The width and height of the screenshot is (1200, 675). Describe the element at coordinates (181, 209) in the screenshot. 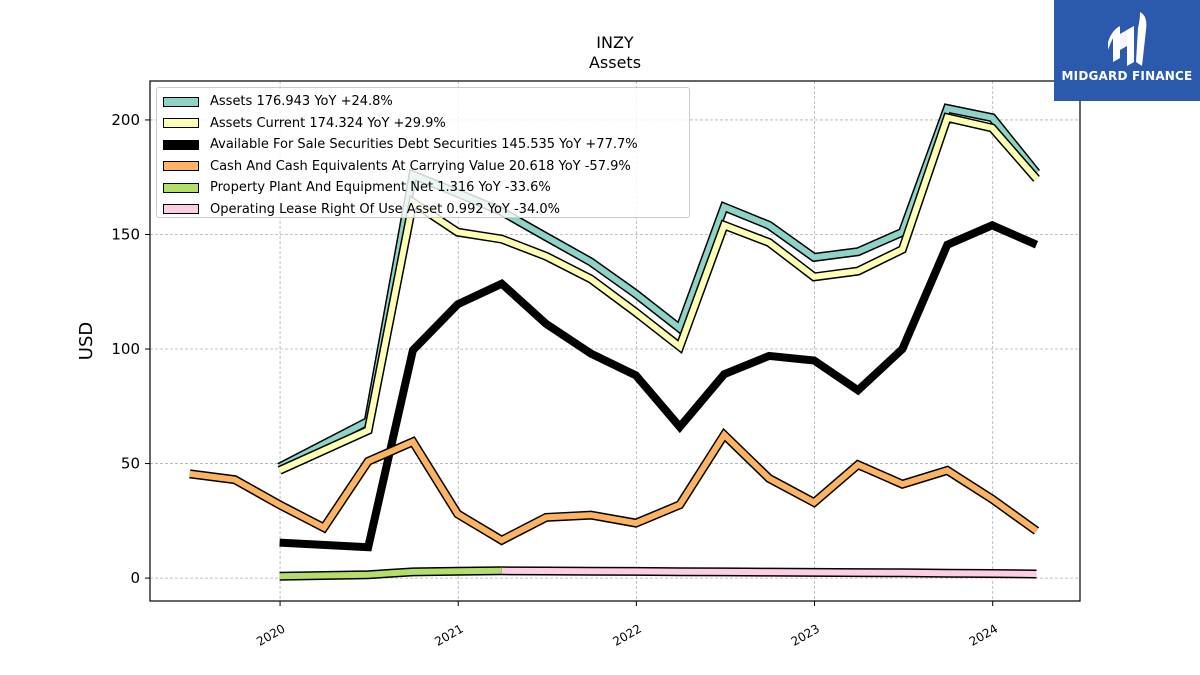

I see `legend-swatch-operating-lease` at that location.